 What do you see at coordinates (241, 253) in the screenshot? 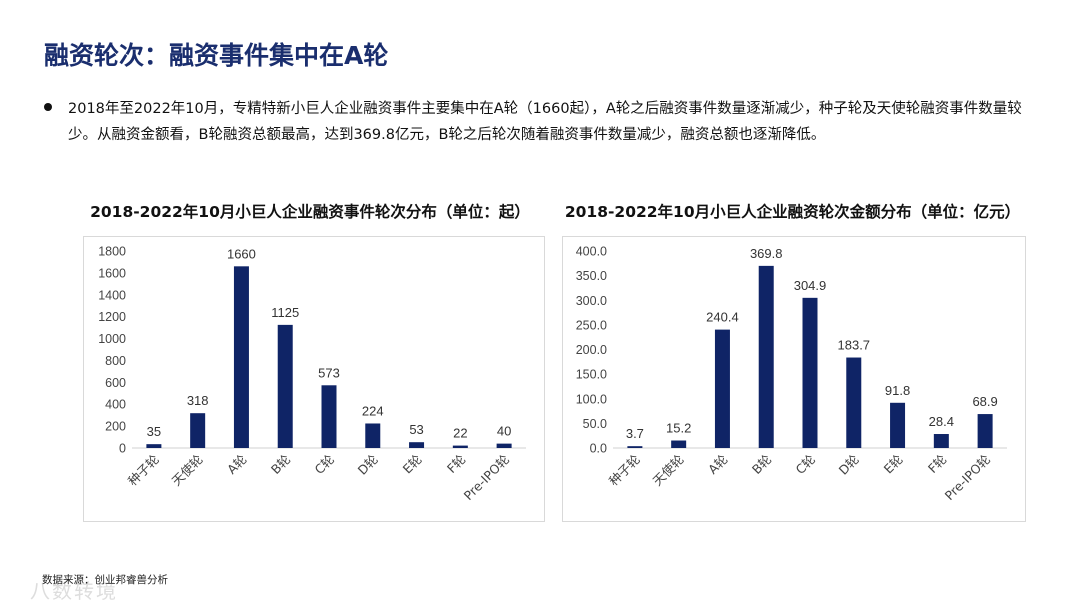
I see `events-data-label: 1660` at bounding box center [241, 253].